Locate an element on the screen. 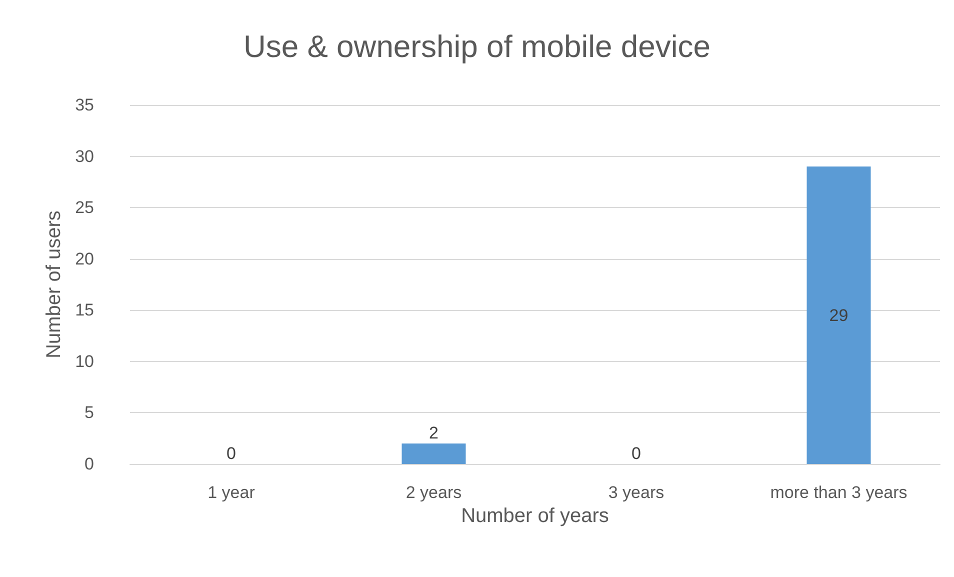 The height and width of the screenshot is (577, 954). y-tick-label: 20 is located at coordinates (84, 258).